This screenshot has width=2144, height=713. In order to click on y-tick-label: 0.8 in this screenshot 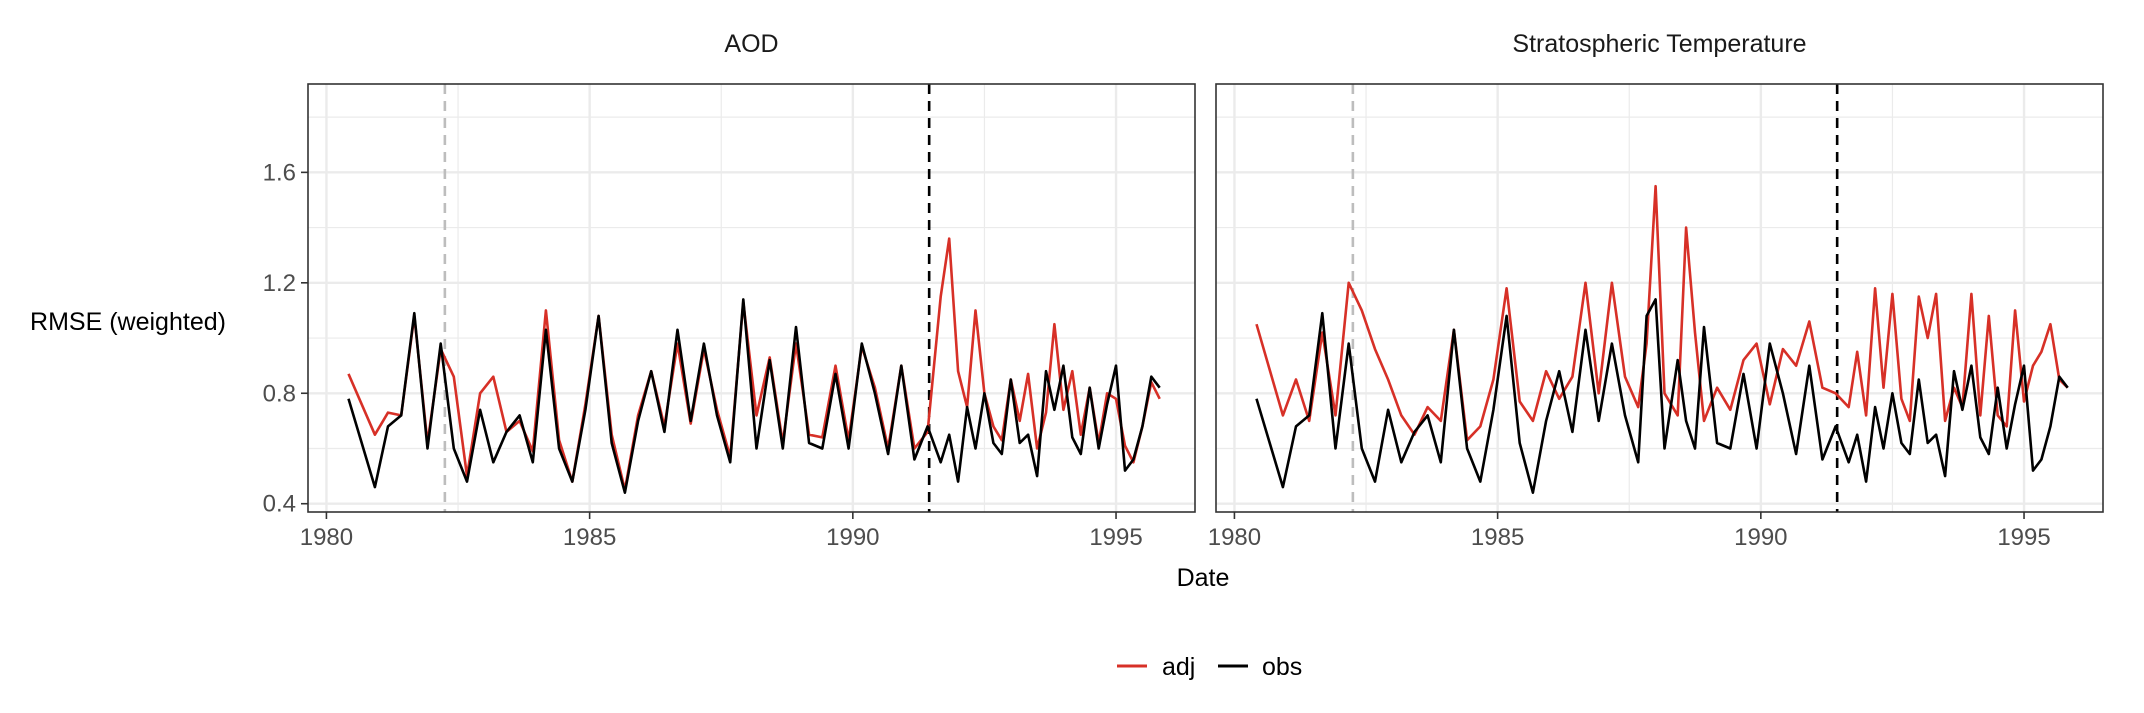, I will do `click(279, 393)`.